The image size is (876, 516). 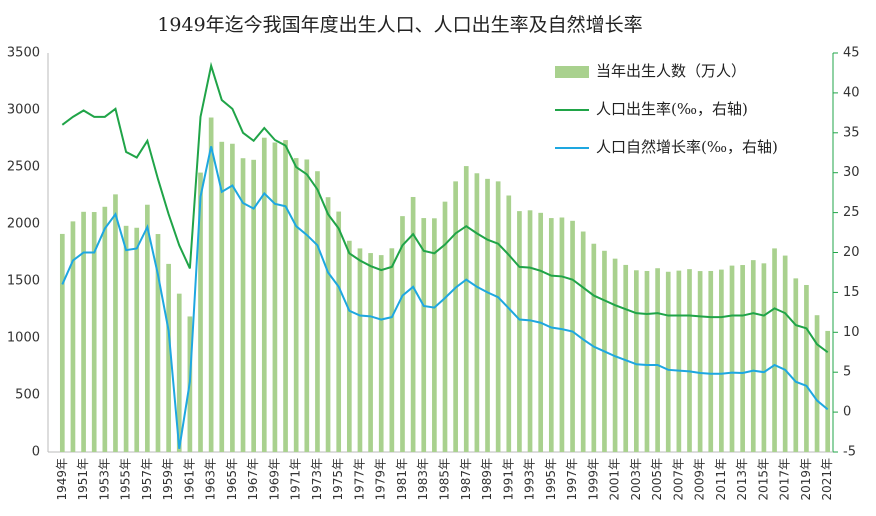 I want to click on y2-tick-label: 30, so click(x=851, y=172).